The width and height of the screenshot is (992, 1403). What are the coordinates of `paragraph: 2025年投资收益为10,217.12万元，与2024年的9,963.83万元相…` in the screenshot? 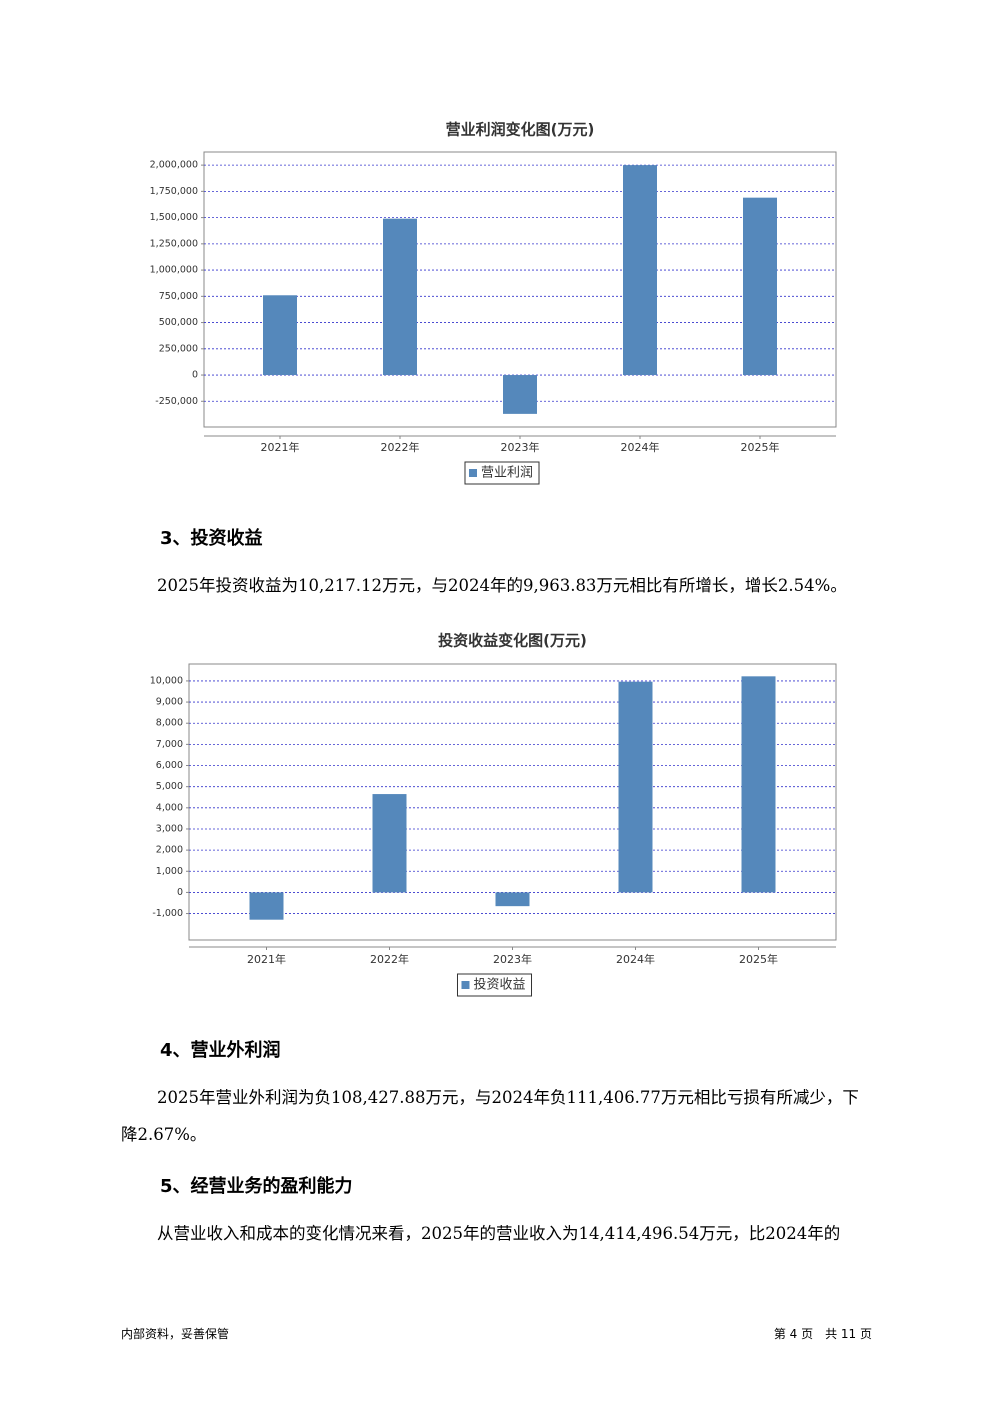 It's located at (502, 585).